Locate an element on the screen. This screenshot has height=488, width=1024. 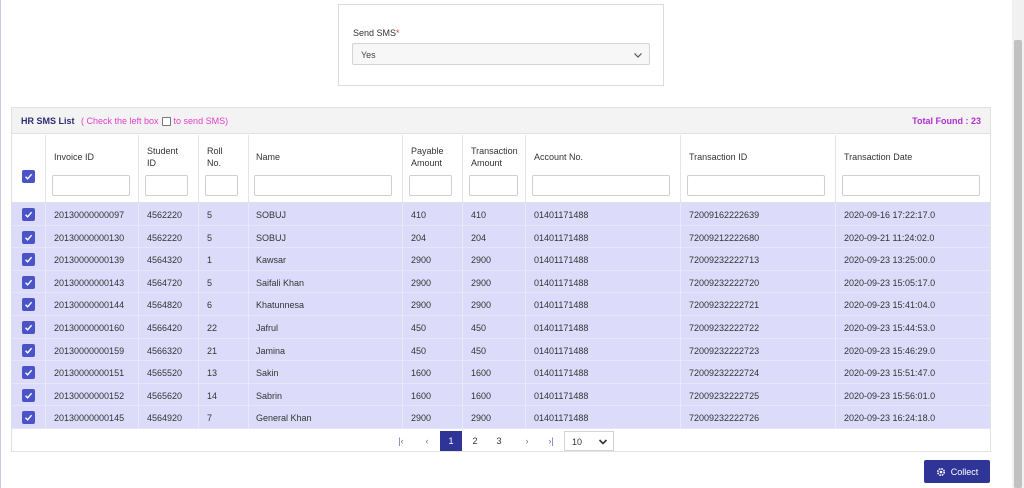
first-page-icon: |‹ is located at coordinates (401, 441).